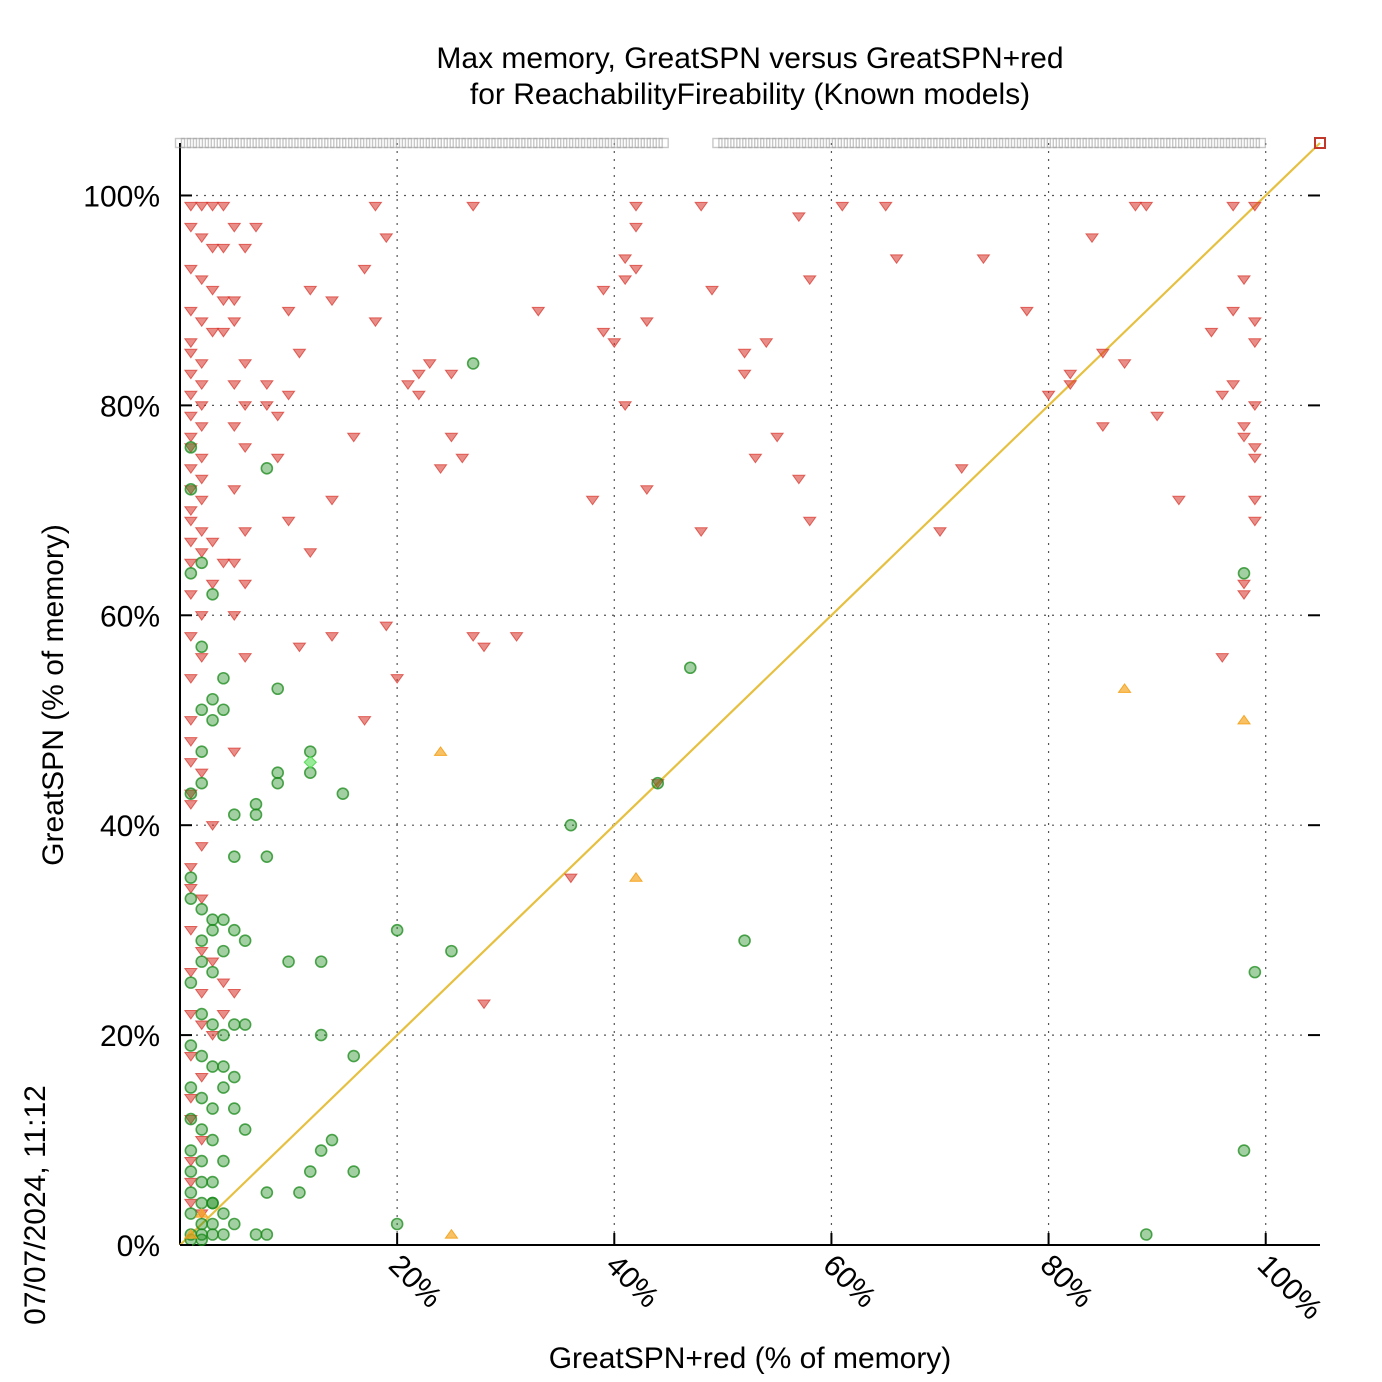 This screenshot has height=1382, width=1382. I want to click on data-point-triangle-up, so click(201, 1212).